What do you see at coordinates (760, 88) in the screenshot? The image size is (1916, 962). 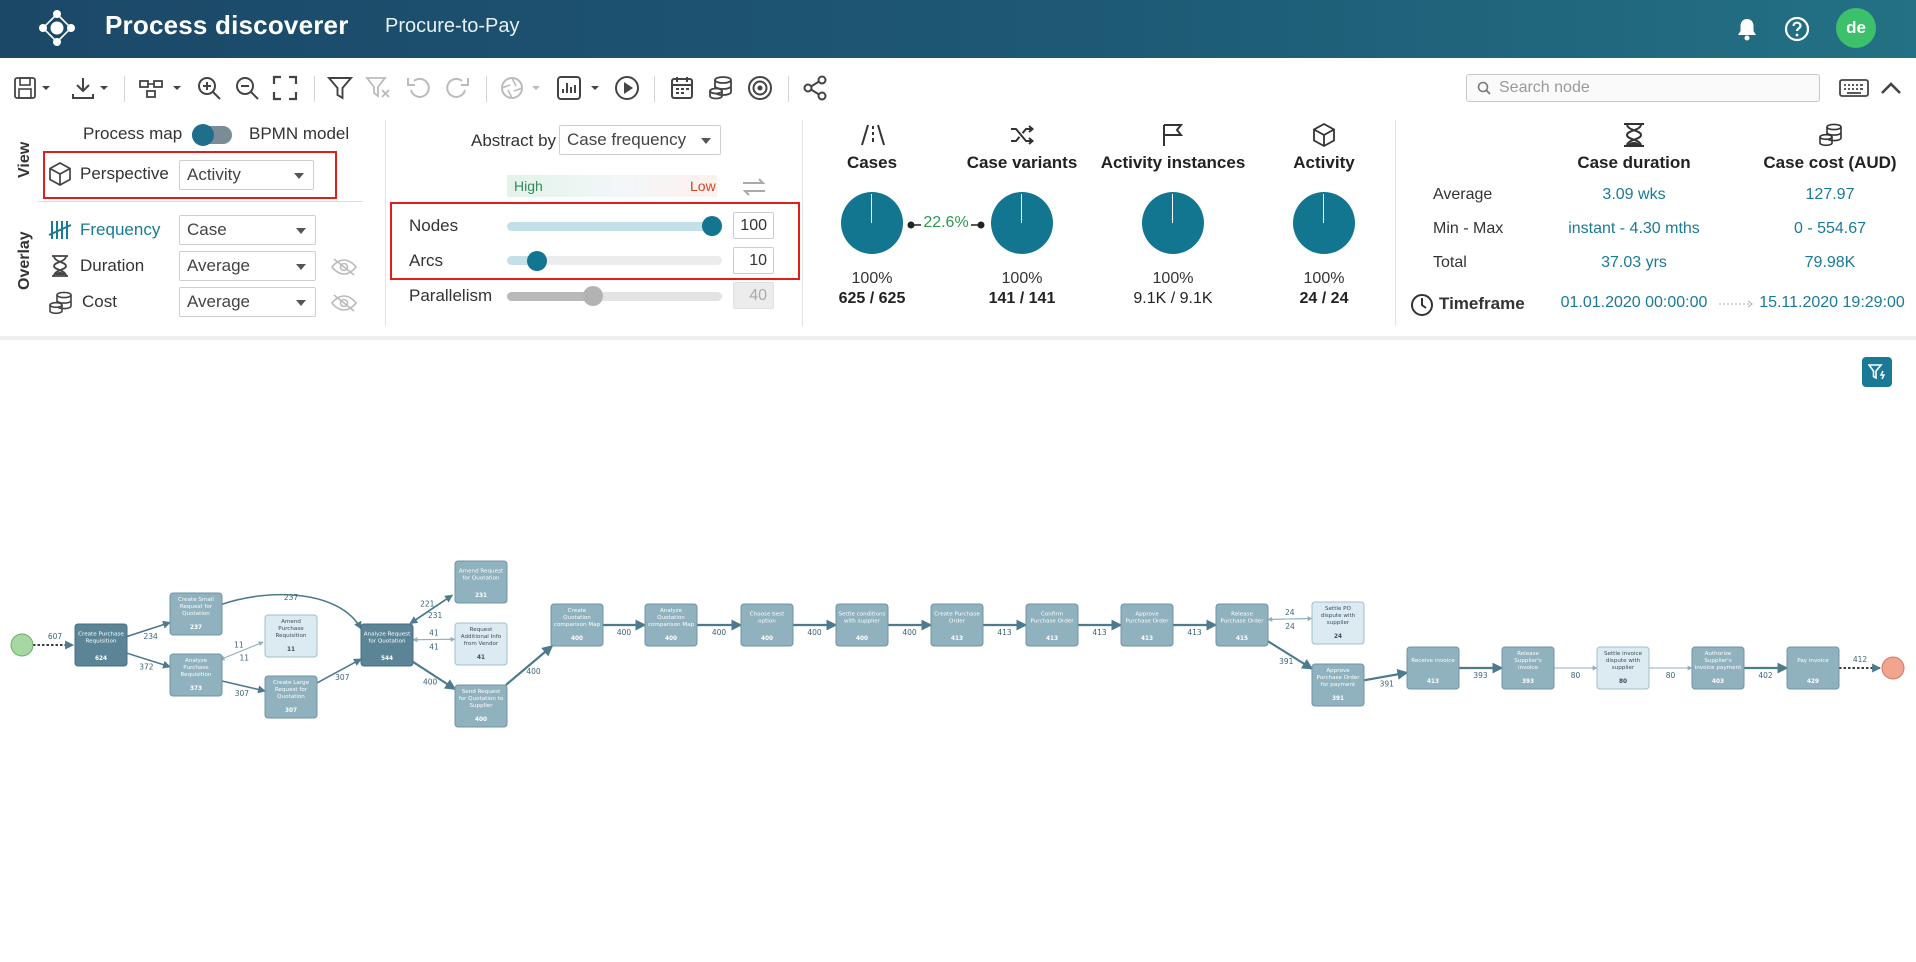 I see `target-icon` at bounding box center [760, 88].